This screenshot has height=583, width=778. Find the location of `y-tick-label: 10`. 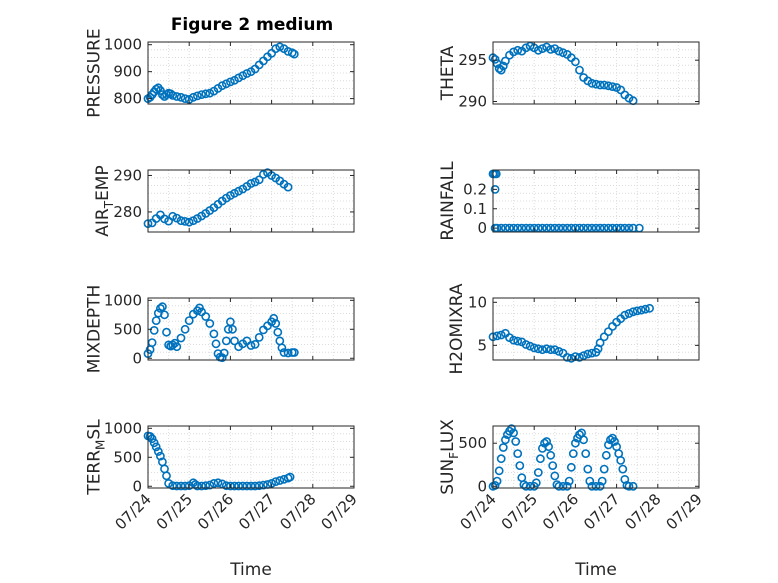

y-tick-label: 10 is located at coordinates (477, 302).